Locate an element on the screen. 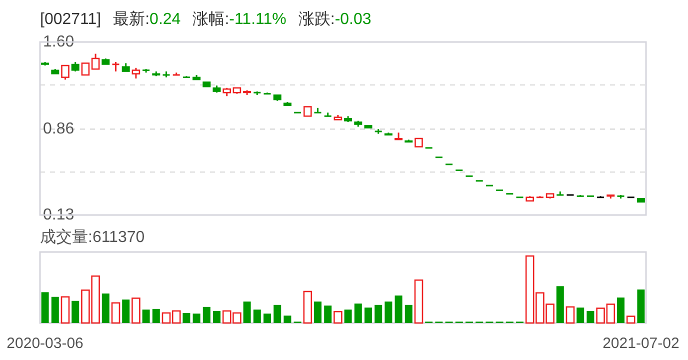 The height and width of the screenshot is (360, 688). annotation: -0.03 is located at coordinates (353, 19).